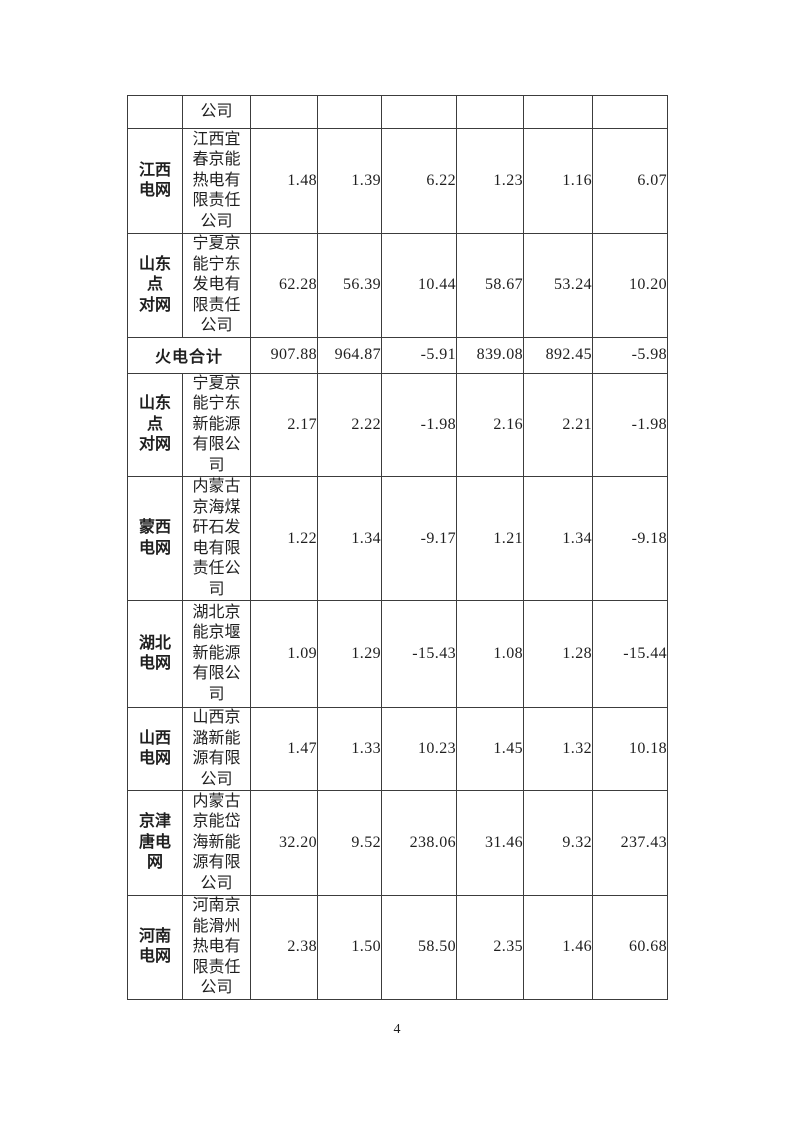 The image size is (794, 1123). What do you see at coordinates (490, 947) in the screenshot?
I see `value-cell: 2.35` at bounding box center [490, 947].